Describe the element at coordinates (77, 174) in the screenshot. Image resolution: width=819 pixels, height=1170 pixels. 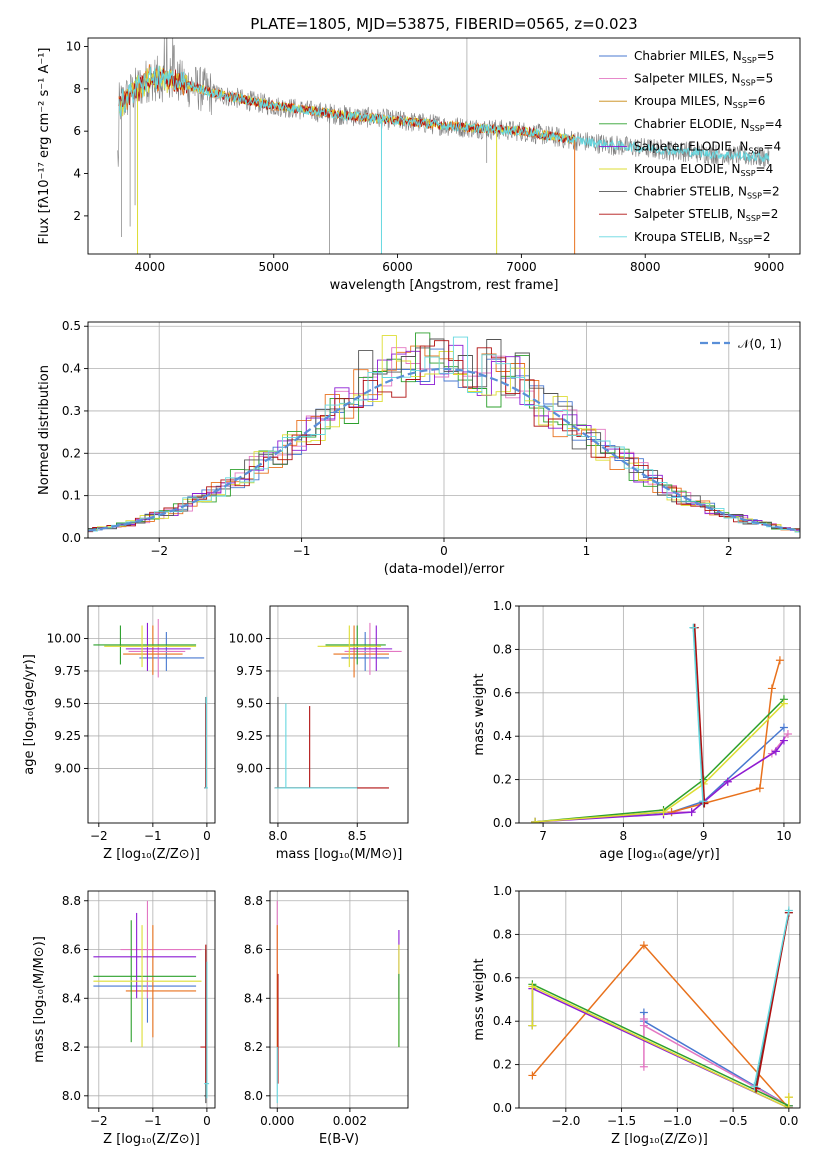
I see `y-tick-label: 4` at that location.